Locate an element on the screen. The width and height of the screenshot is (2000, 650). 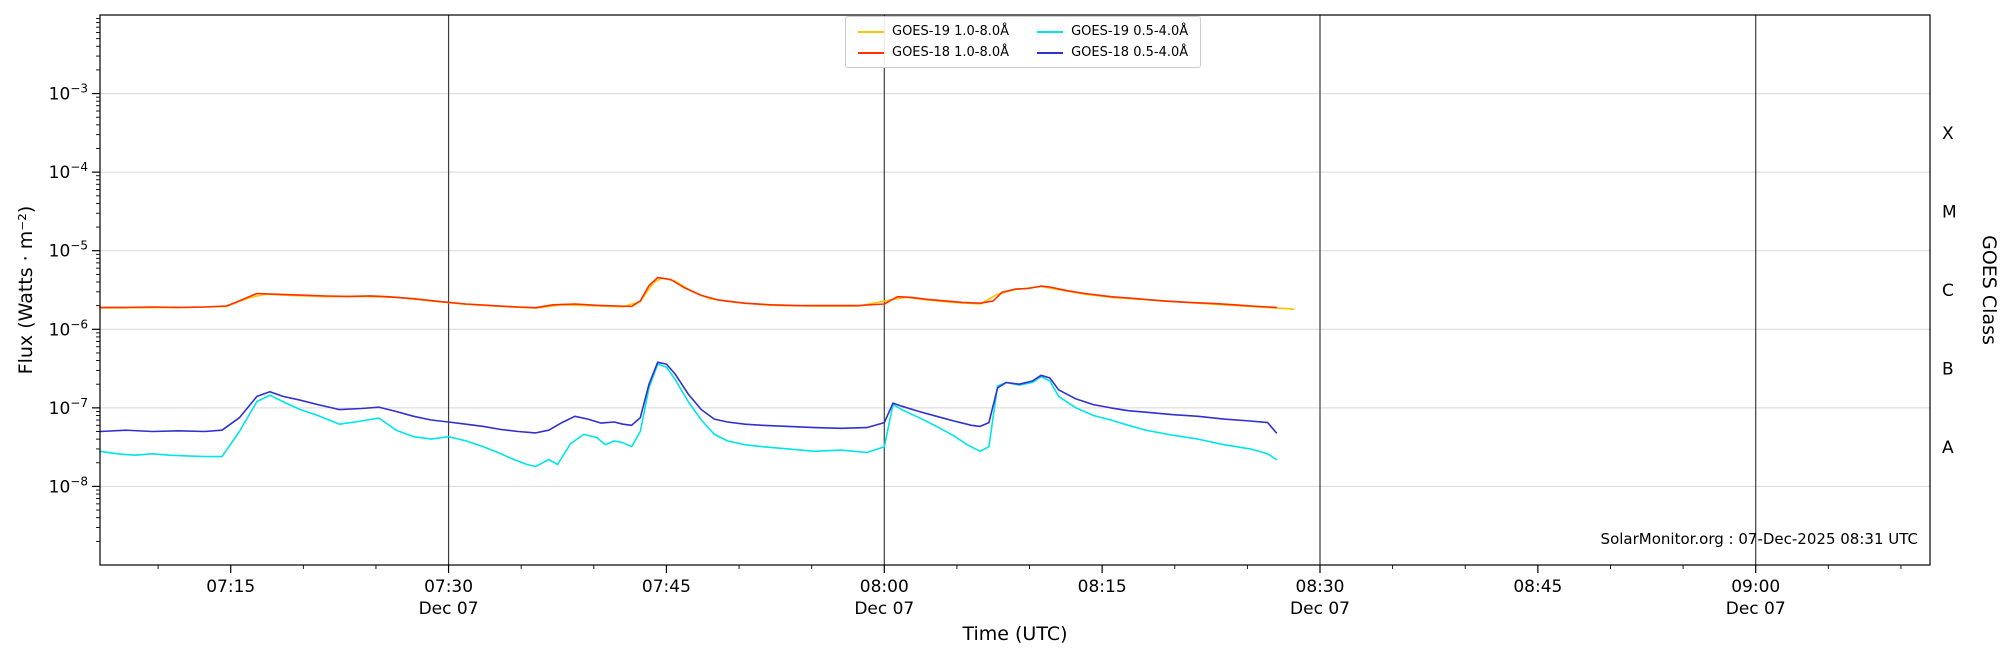
legend-item: GOES-18 0.5-4.0Å is located at coordinates (1112, 52).